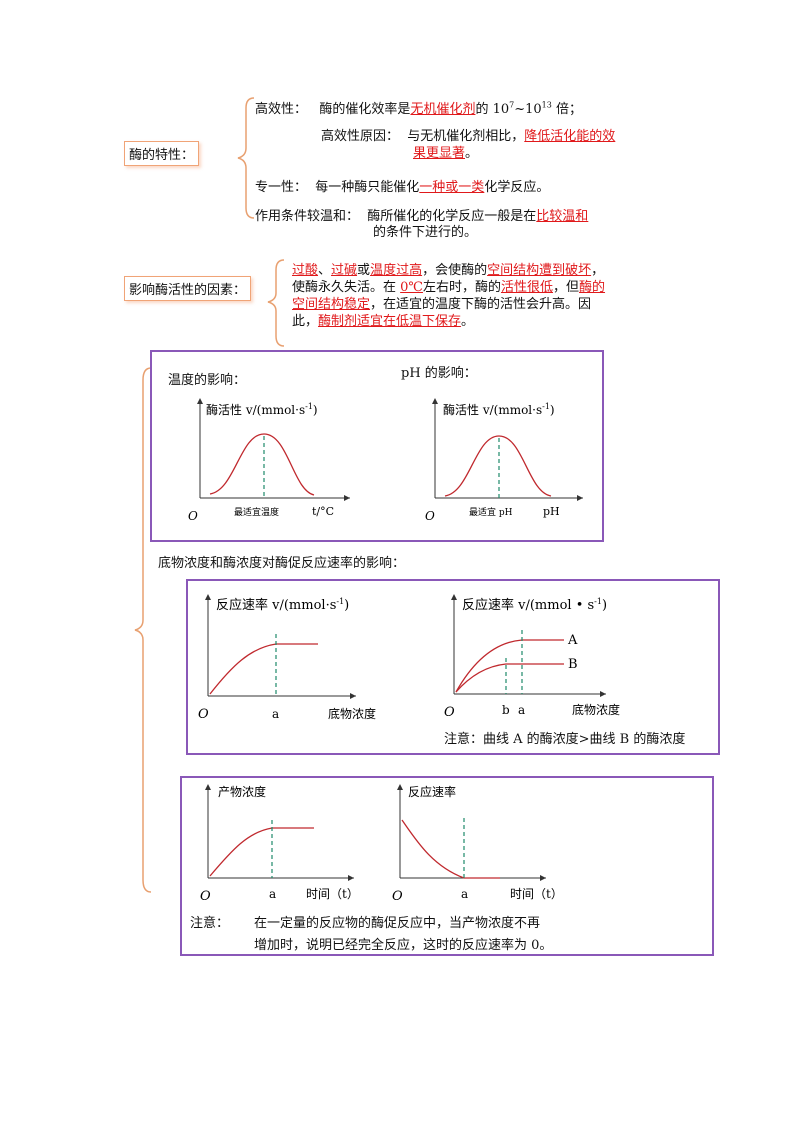  Describe the element at coordinates (468, 136) in the screenshot. I see `high-efficiency-reason: 高效性原因： 与无机催化剂相比，降低活化能的效` at that location.